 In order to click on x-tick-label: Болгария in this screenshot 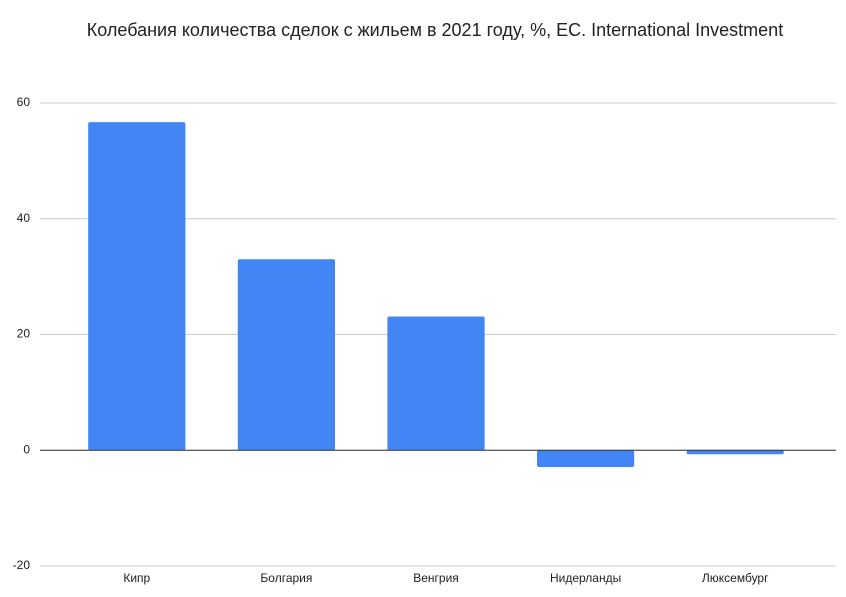, I will do `click(286, 578)`.